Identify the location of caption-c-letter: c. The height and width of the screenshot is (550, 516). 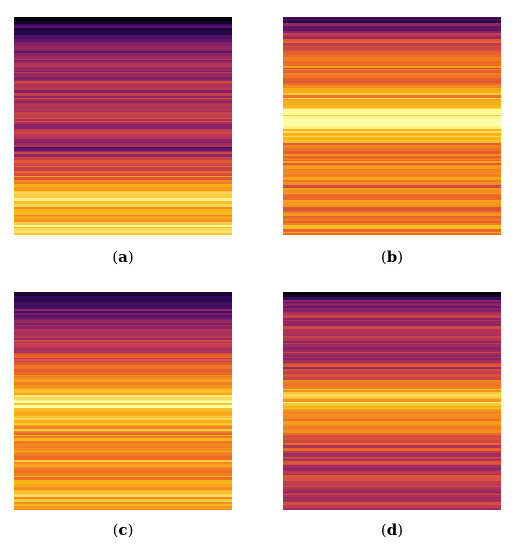
(123, 530).